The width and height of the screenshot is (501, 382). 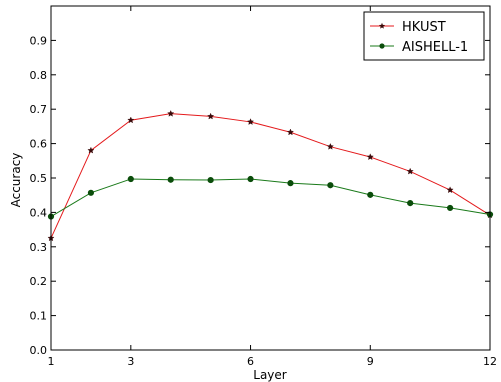 What do you see at coordinates (16, 180) in the screenshot?
I see `y-axis-label: Accuracy` at bounding box center [16, 180].